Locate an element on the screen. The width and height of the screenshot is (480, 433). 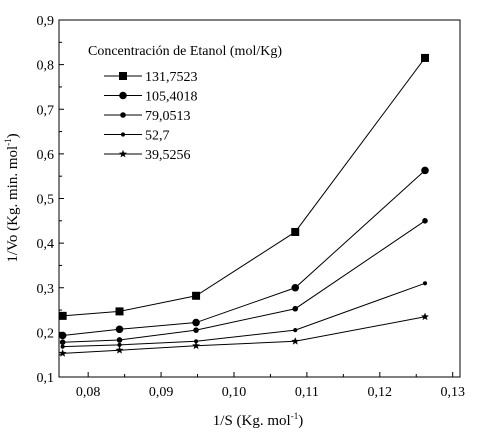
y-tick-label: 0,2 is located at coordinates (46, 333).